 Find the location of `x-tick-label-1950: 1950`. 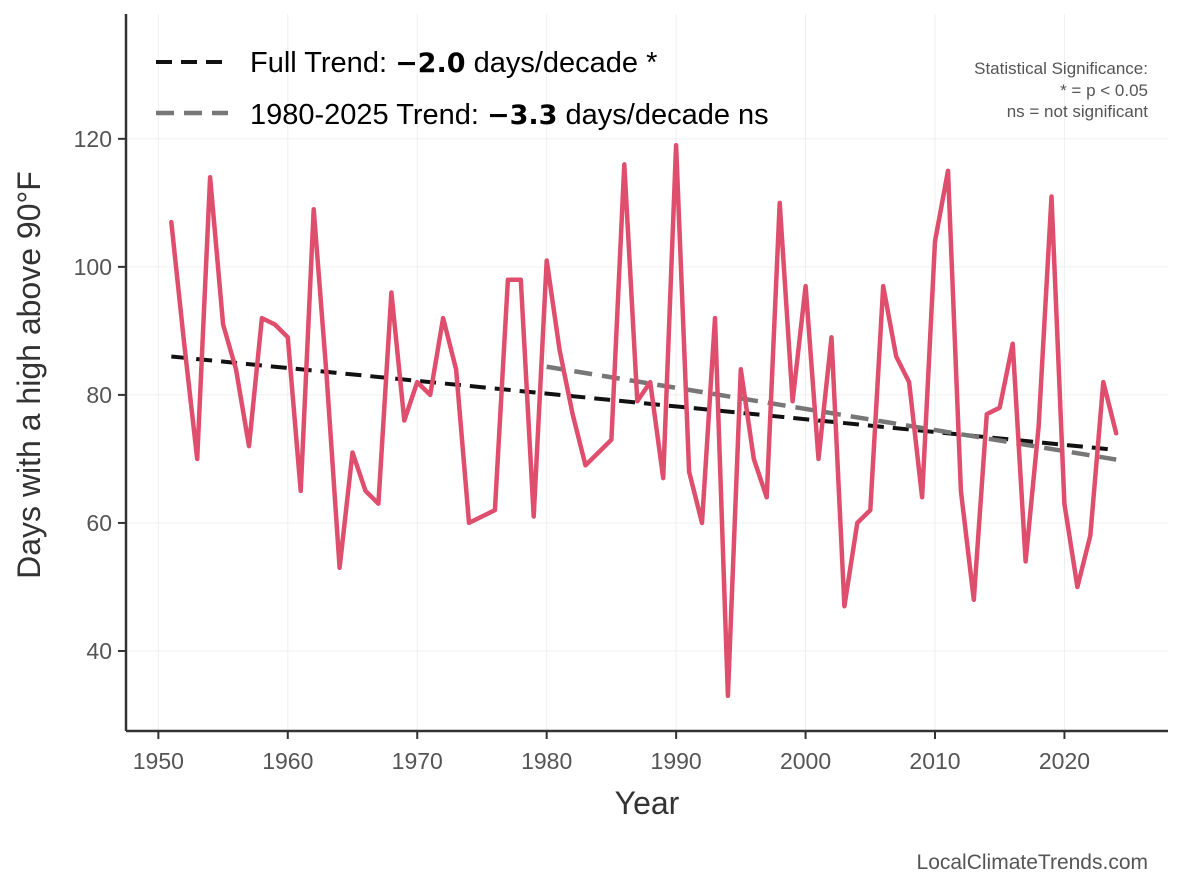

x-tick-label-1950: 1950 is located at coordinates (158, 761).